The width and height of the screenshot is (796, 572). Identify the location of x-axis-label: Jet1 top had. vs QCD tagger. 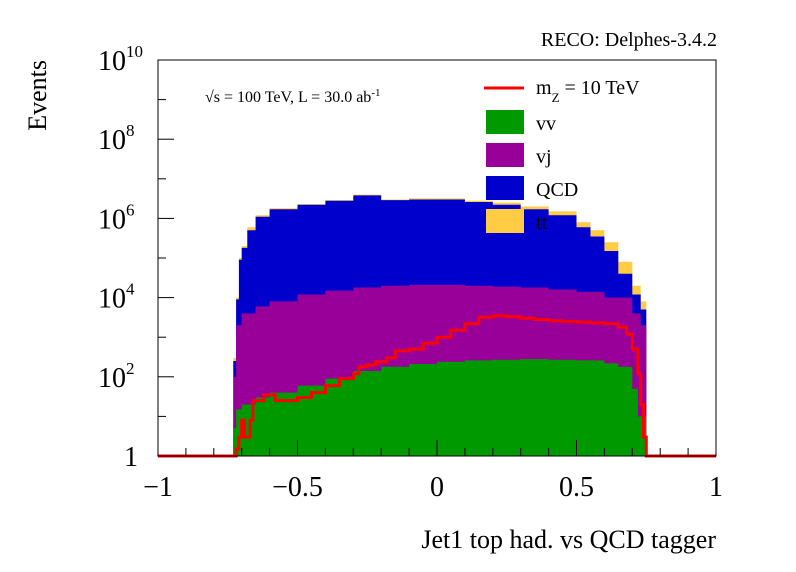
(568, 539).